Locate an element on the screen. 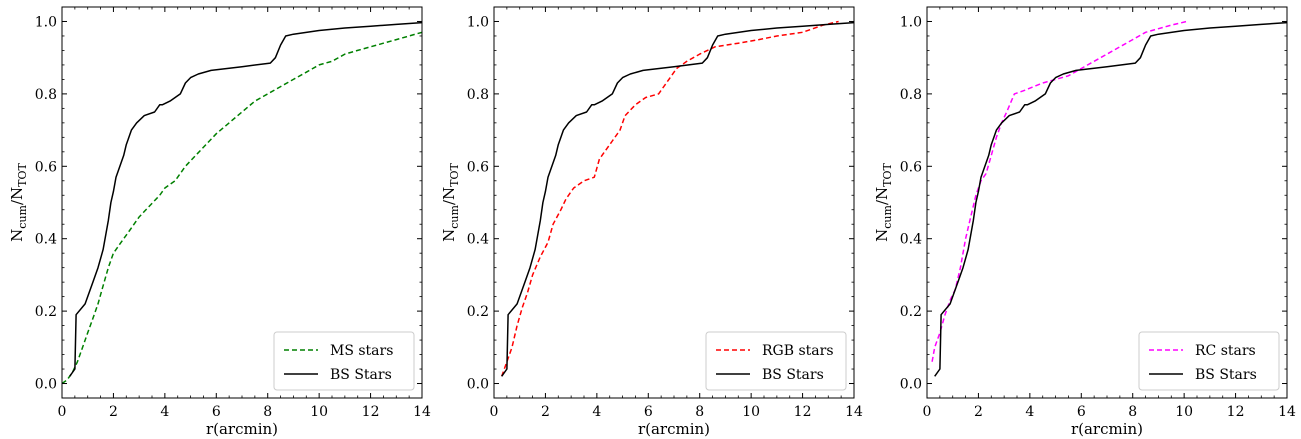 Image resolution: width=1301 pixels, height=439 pixels. legend: RGB stars BS Stars is located at coordinates (776, 361).